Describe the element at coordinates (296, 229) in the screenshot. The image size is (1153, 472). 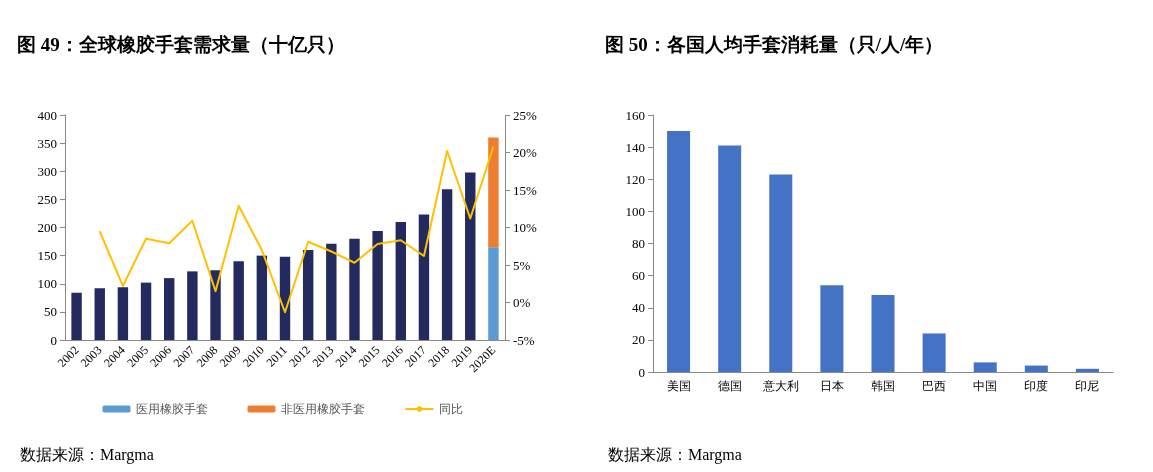
I see `line-series` at that location.